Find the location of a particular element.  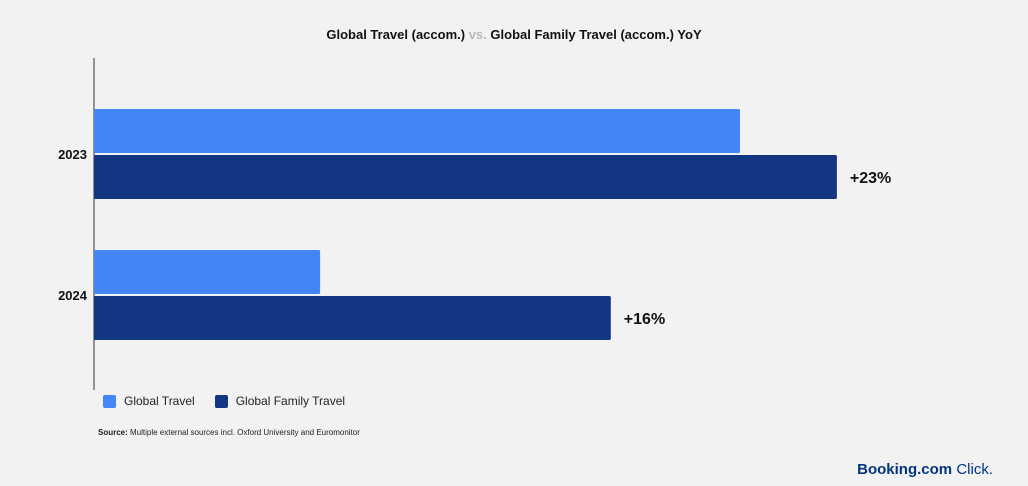

legend-item-global-travel: Global Travel is located at coordinates (149, 401).